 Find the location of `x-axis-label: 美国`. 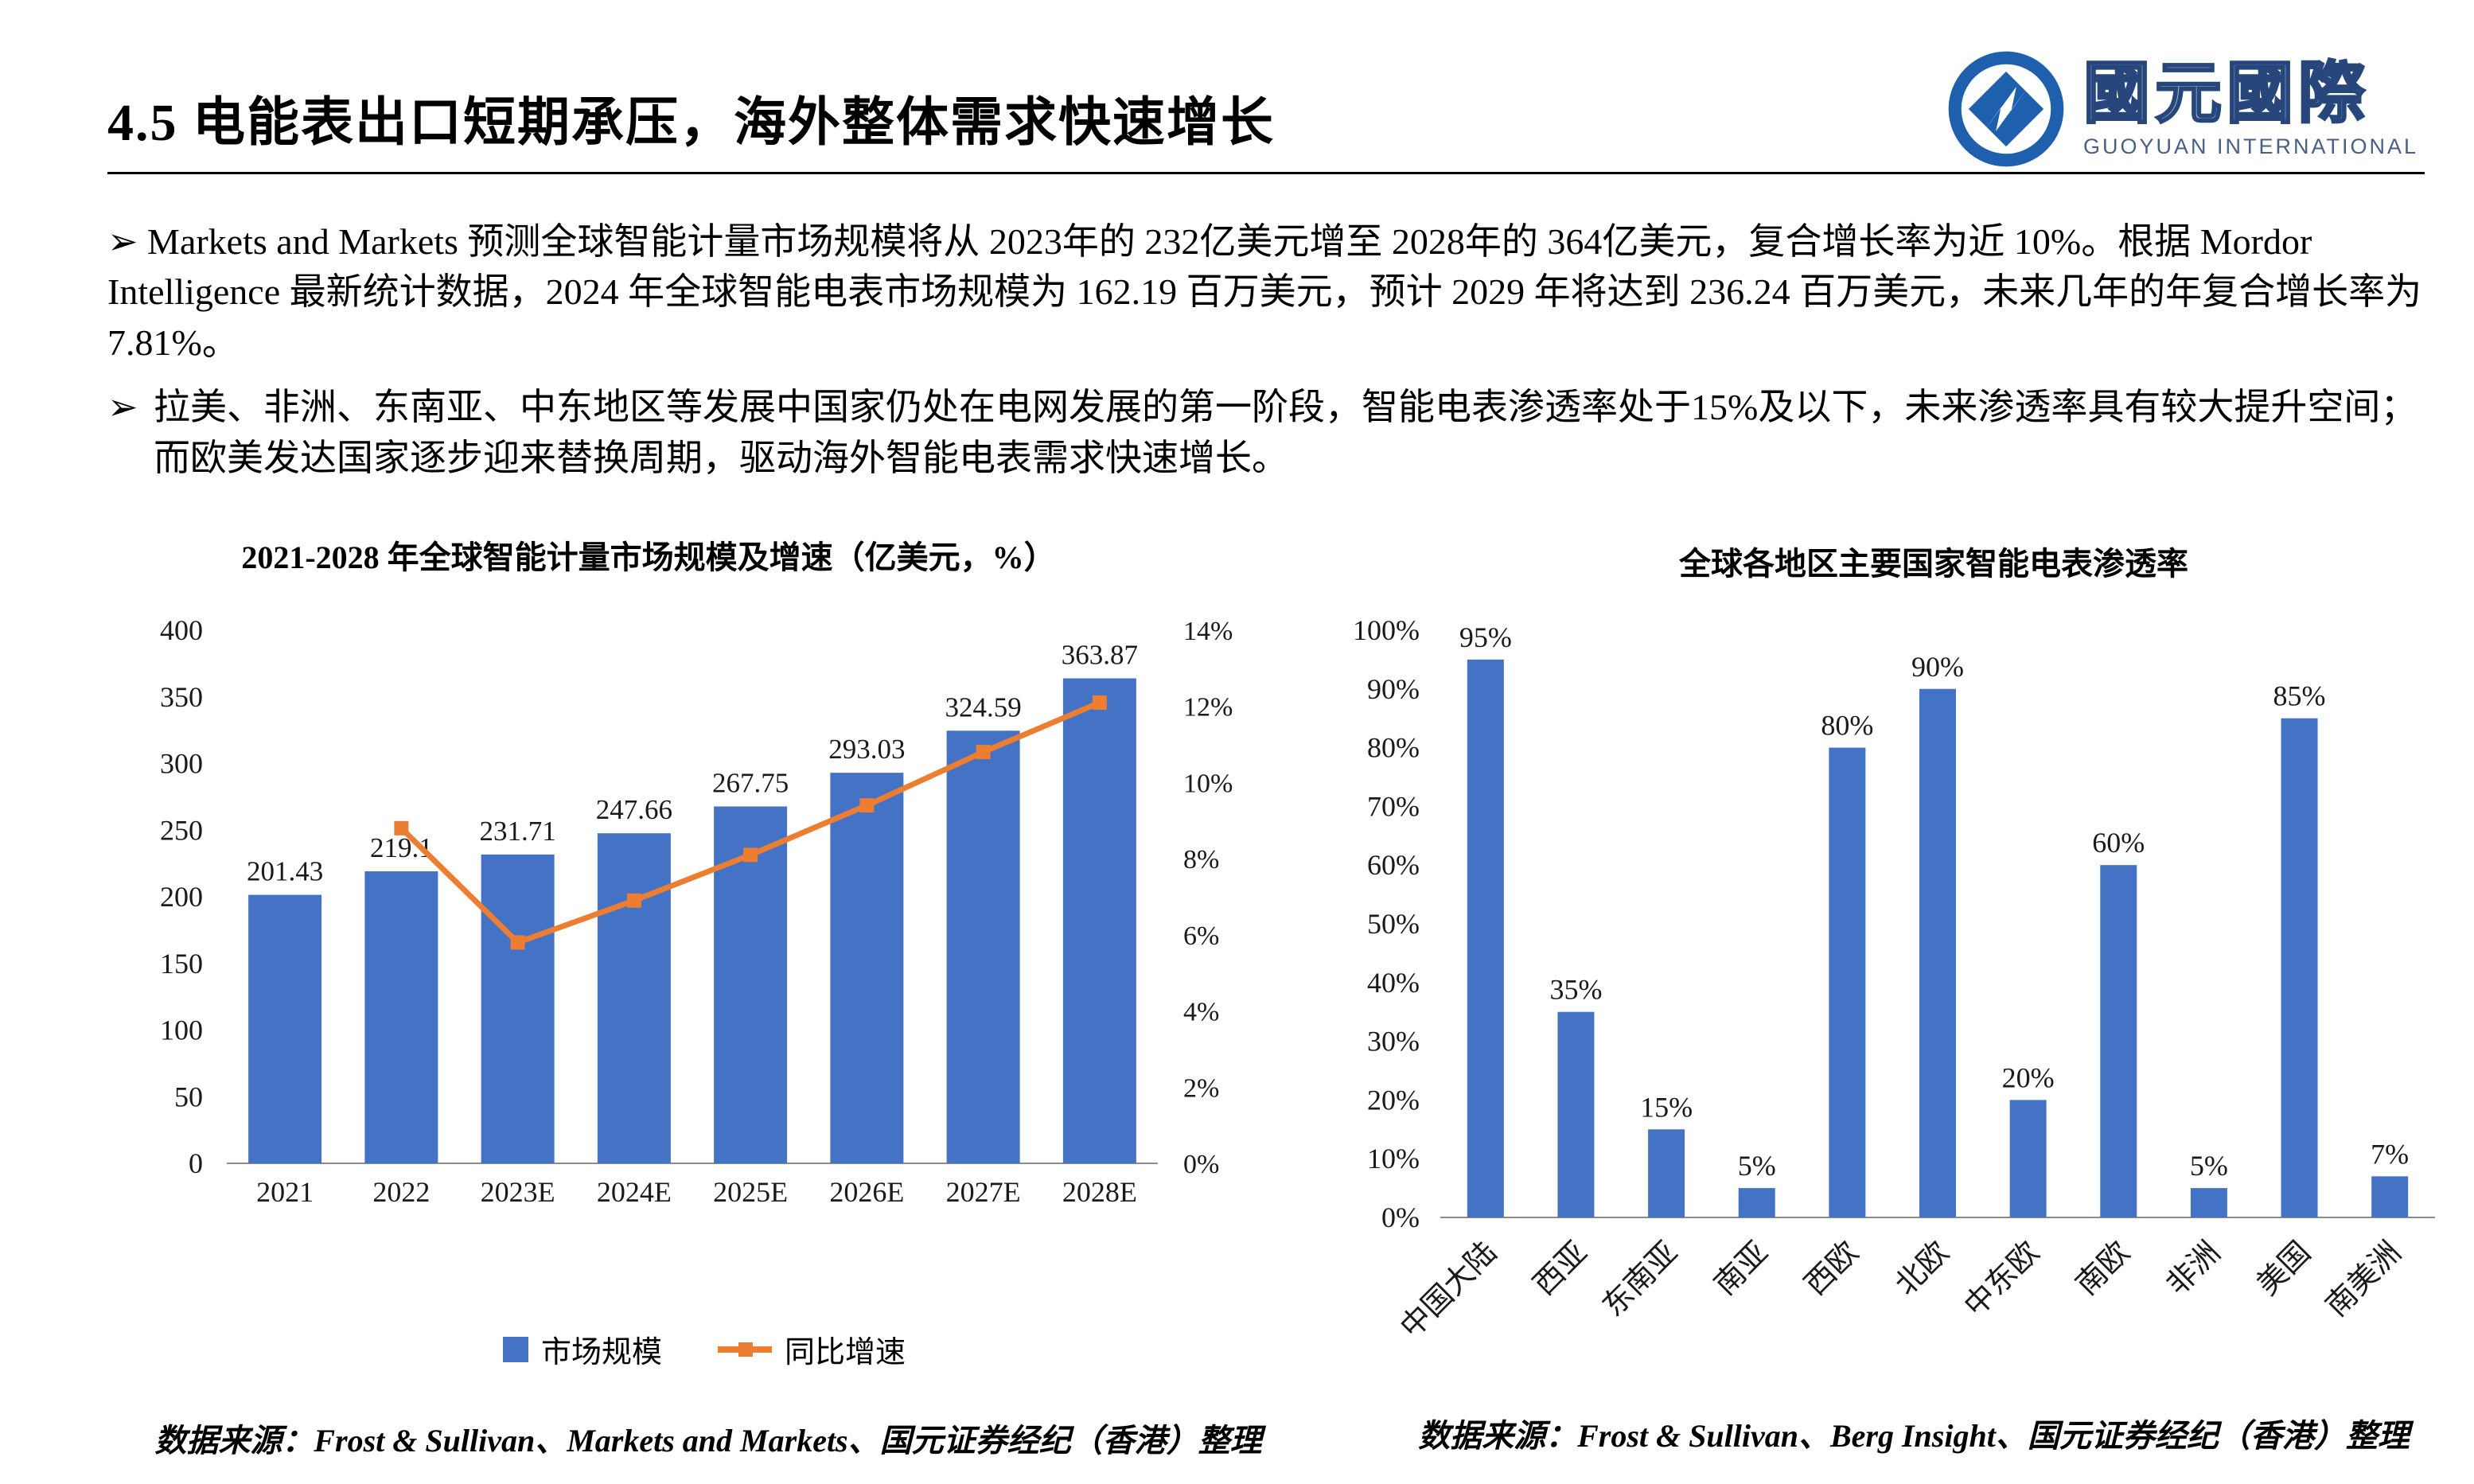

x-axis-label: 美国 is located at coordinates (2283, 1269).